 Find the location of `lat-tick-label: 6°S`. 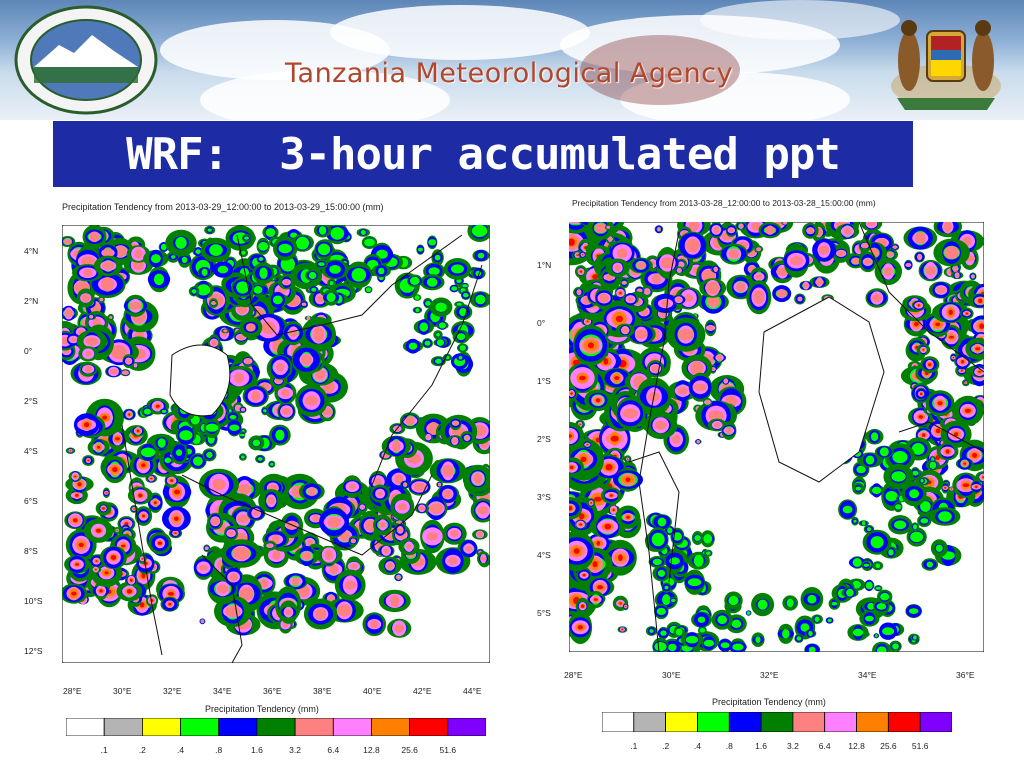

lat-tick-label: 6°S is located at coordinates (31, 501).